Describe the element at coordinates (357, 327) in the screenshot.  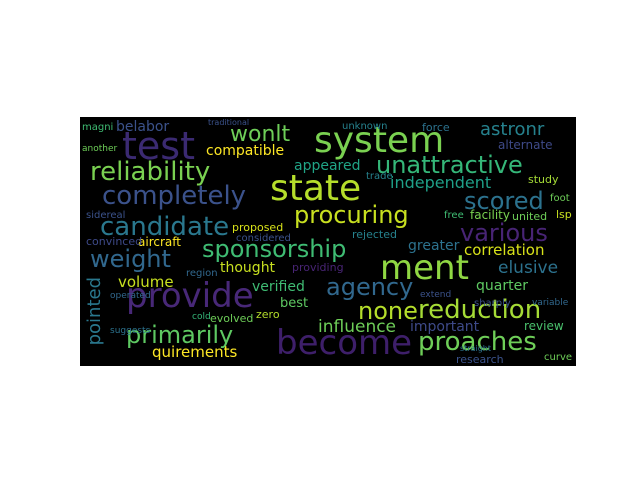
I see `word-influence: influence` at that location.